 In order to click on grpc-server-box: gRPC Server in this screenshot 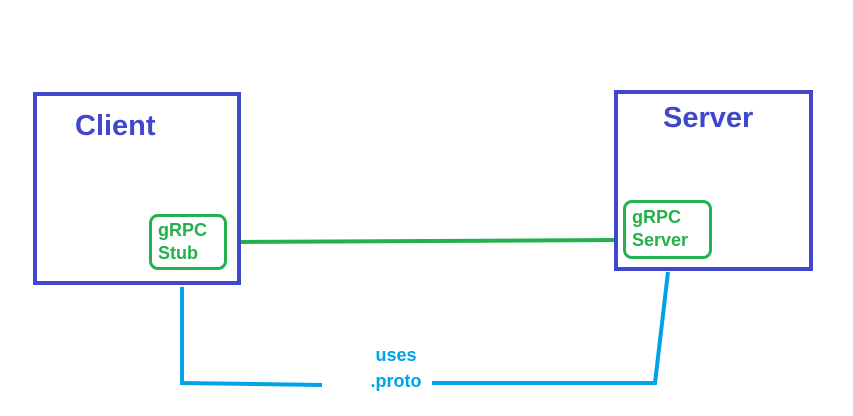, I will do `click(667, 229)`.